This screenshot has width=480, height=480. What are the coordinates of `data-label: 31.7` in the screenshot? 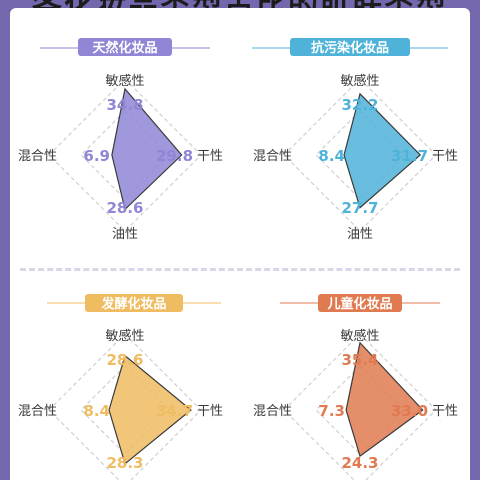 It's located at (409, 156).